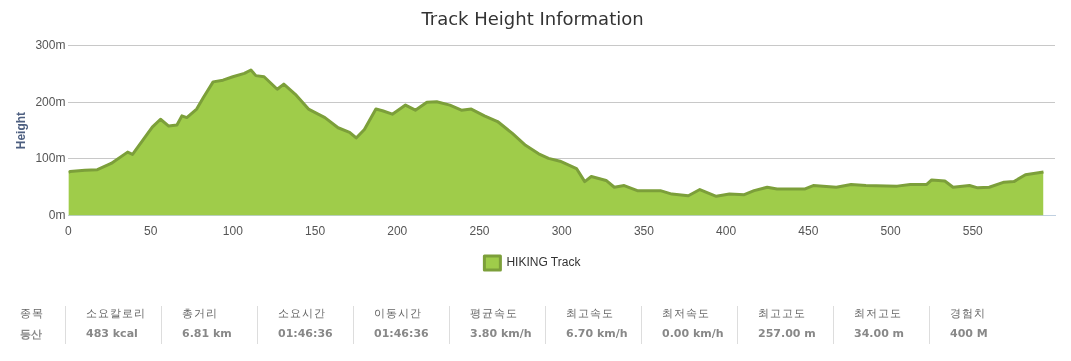 Image resolution: width=1071 pixels, height=361 pixels. Describe the element at coordinates (597, 333) in the screenshot. I see `text: 6.70 km/h` at that location.